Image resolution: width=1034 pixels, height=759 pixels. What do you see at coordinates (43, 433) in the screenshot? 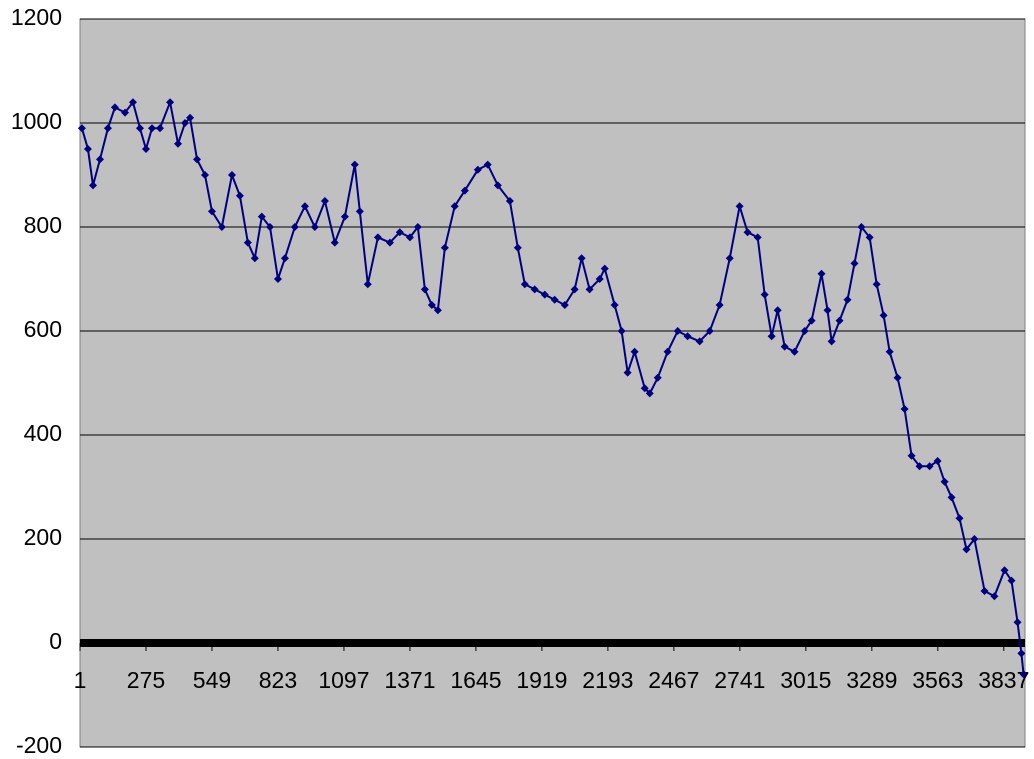
I see `y-tick-label: 400` at bounding box center [43, 433].